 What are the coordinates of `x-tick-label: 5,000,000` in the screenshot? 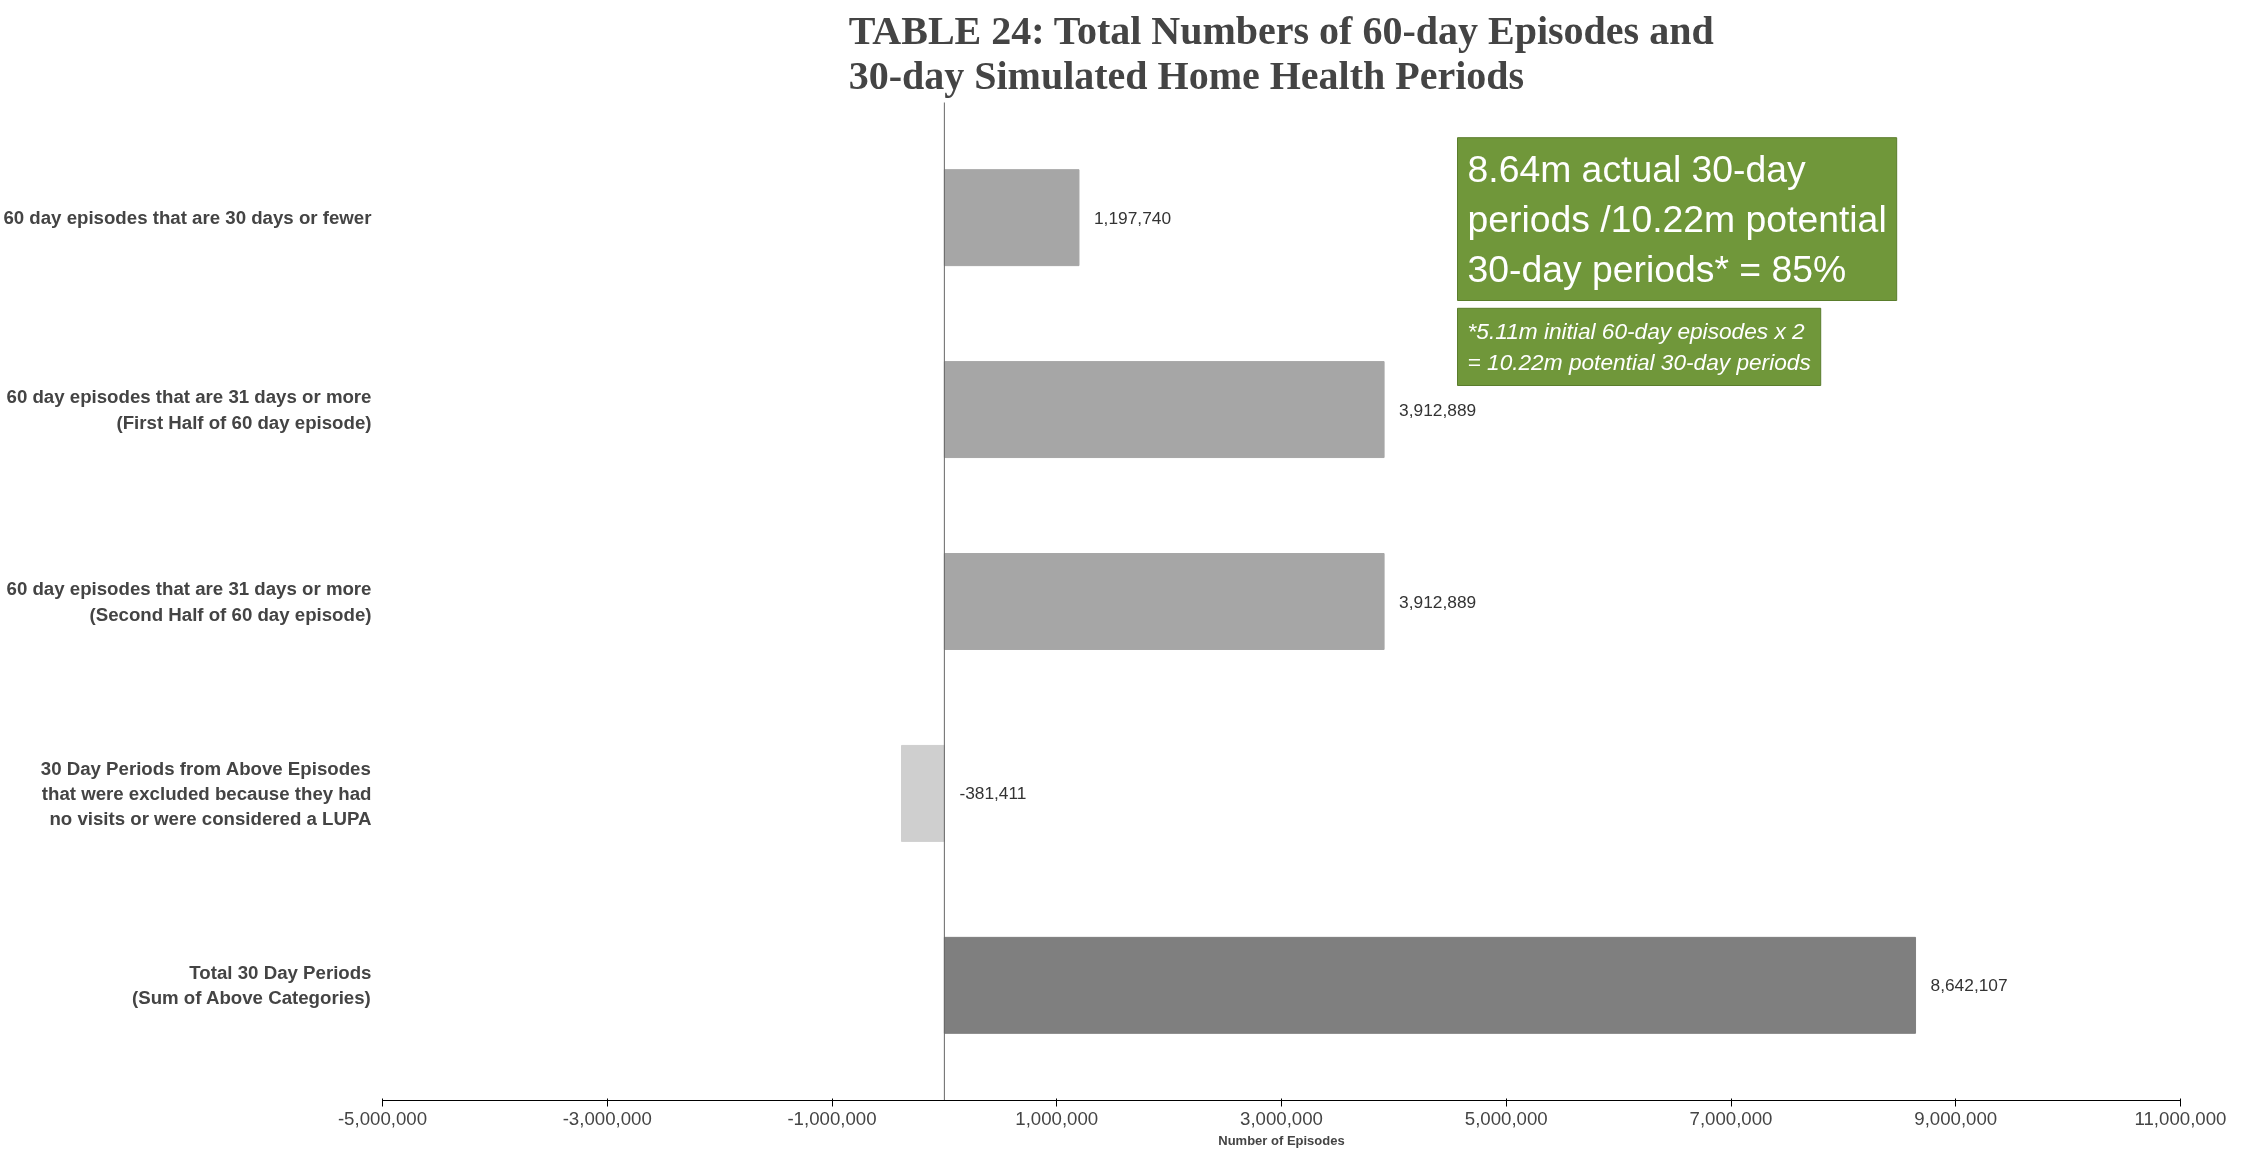 It's located at (1506, 1118).